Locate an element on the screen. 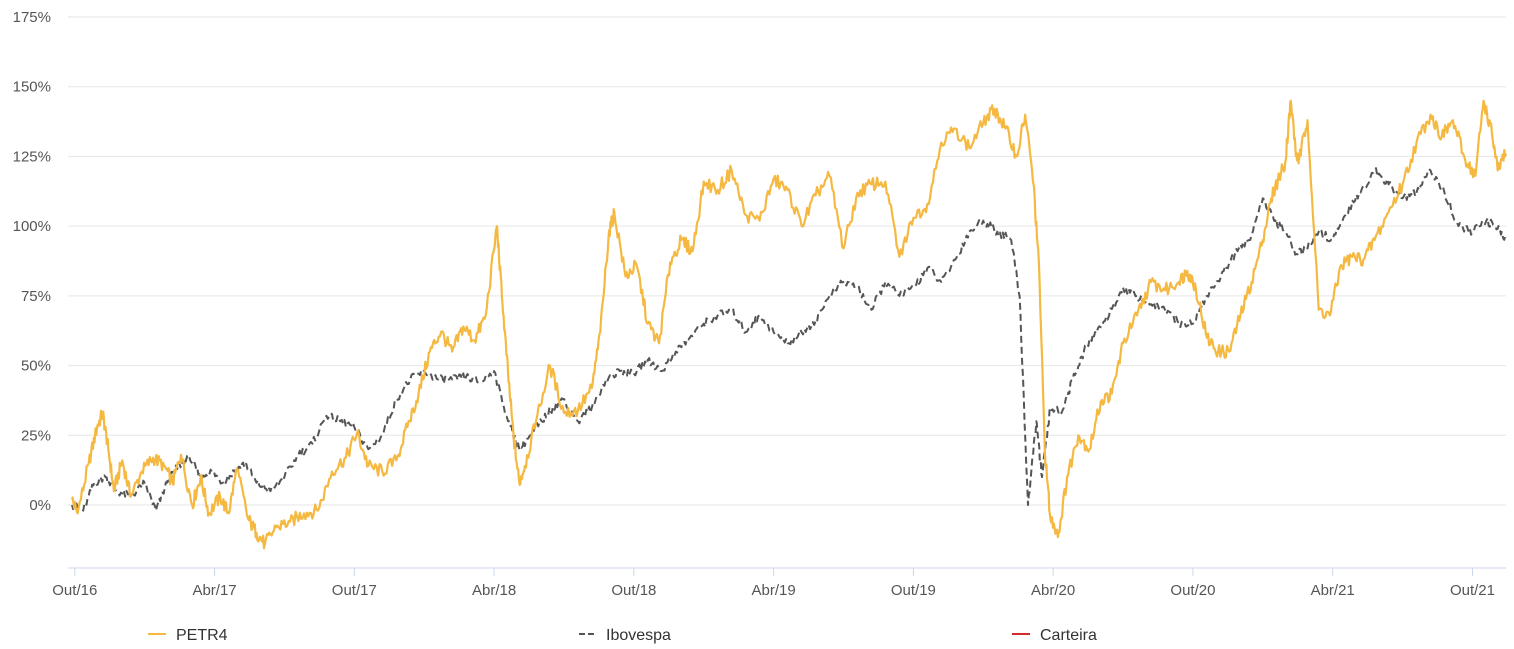 The height and width of the screenshot is (649, 1514). legend-label-petr4: PETR4 is located at coordinates (202, 635).